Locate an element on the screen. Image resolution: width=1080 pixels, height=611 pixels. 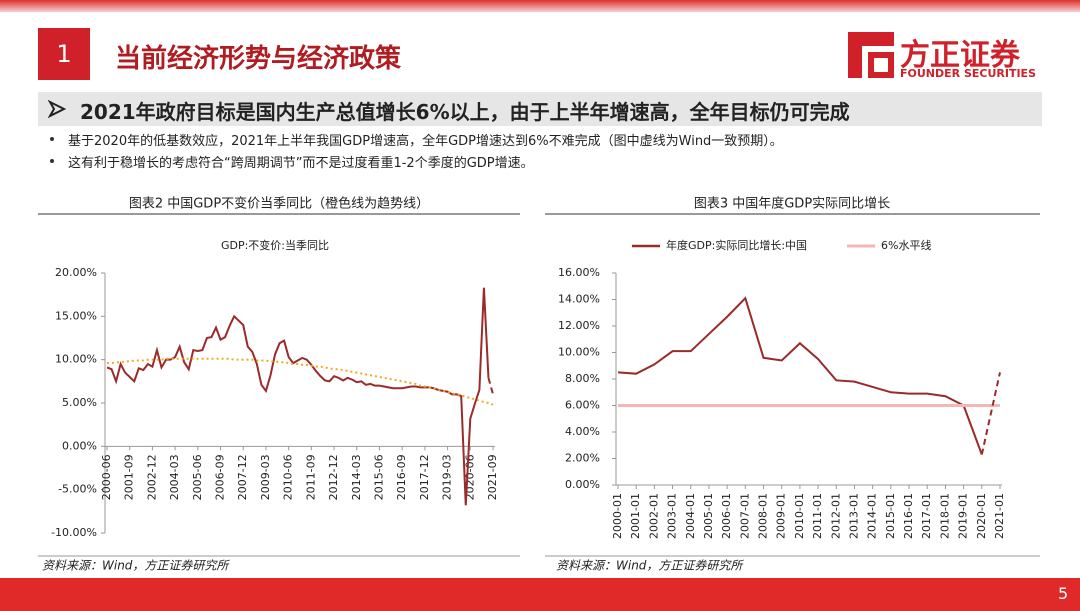
x-tick-label: 2020-01 is located at coordinates (981, 516).